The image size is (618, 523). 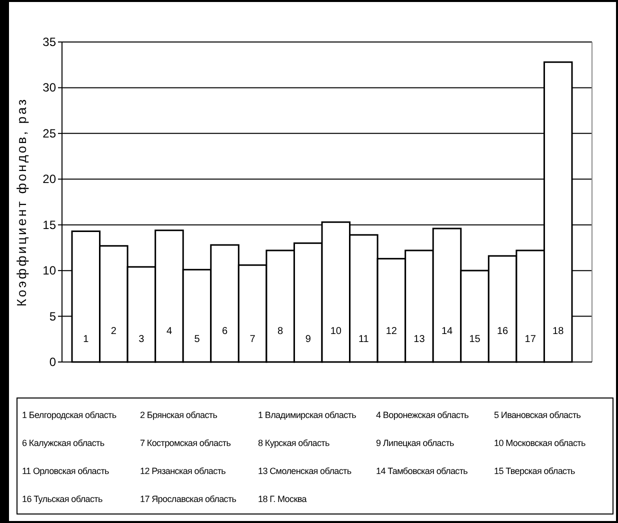 I want to click on x-tick-label: 1, so click(x=86, y=339).